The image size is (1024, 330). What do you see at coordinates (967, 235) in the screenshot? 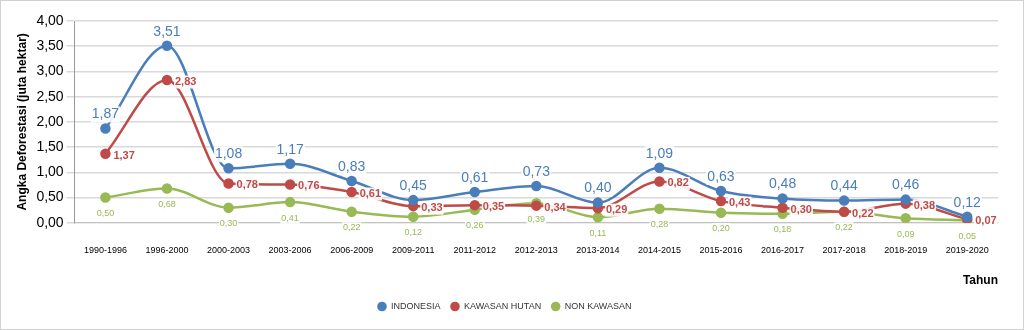
I see `data-label: 0,05` at bounding box center [967, 235].